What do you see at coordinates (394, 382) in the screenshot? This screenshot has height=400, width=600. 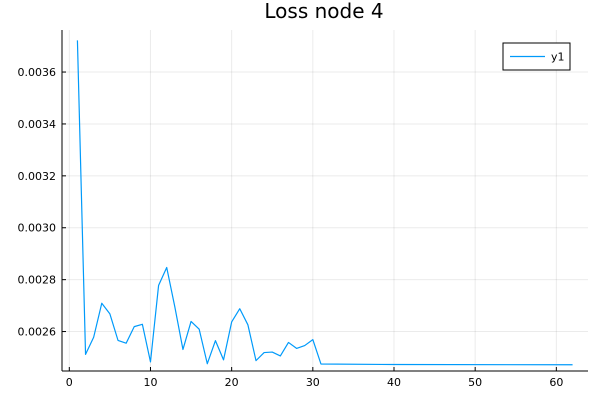 I see `x-tick-label: 40` at bounding box center [394, 382].